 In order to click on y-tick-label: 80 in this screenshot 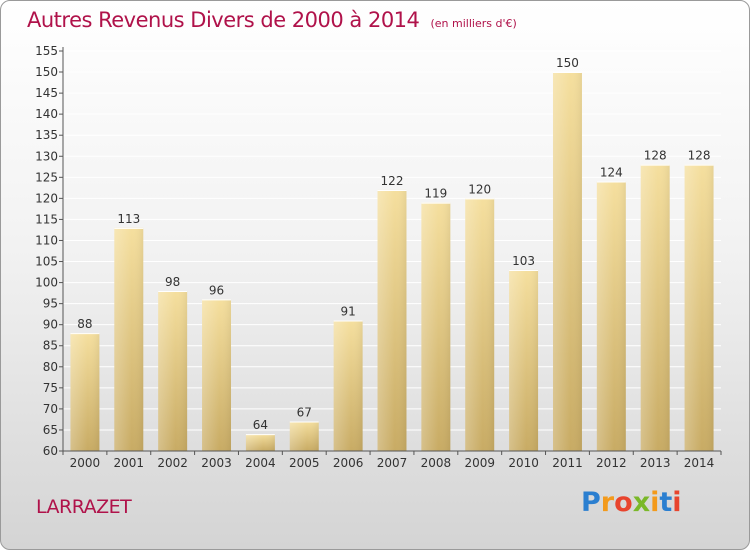, I will do `click(50, 367)`.